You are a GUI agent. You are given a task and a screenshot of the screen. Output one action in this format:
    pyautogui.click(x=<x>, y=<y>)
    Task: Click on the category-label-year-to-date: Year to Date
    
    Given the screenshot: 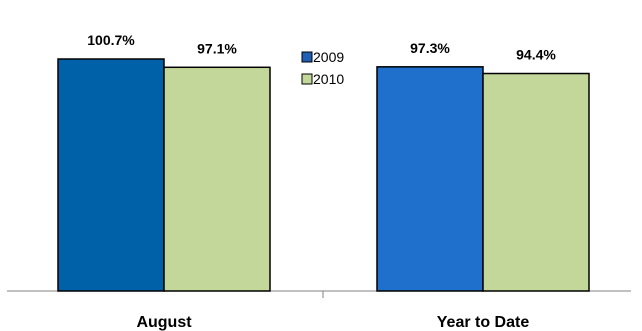 What is the action you would take?
    pyautogui.click(x=483, y=322)
    